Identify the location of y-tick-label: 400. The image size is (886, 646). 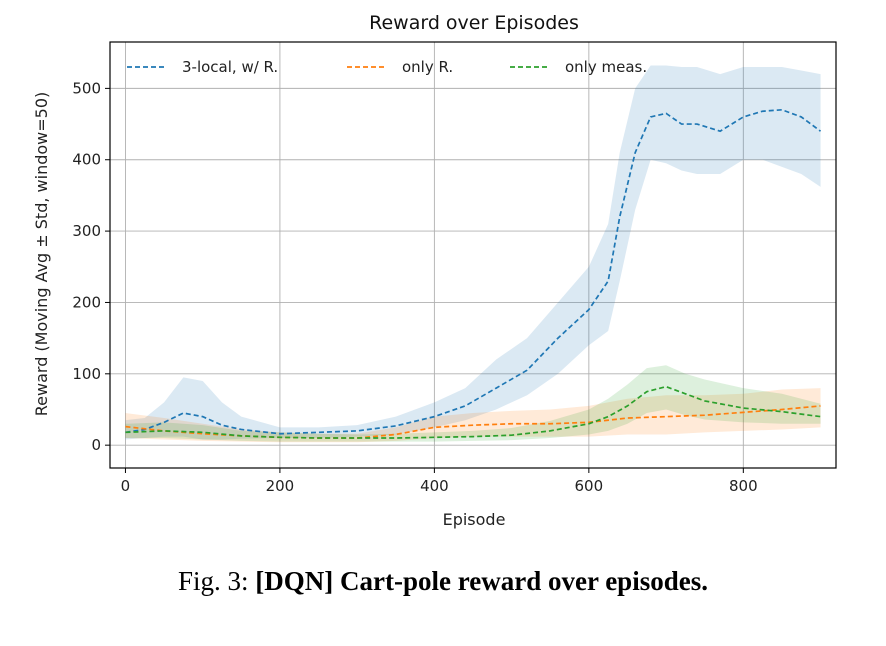
(86, 160).